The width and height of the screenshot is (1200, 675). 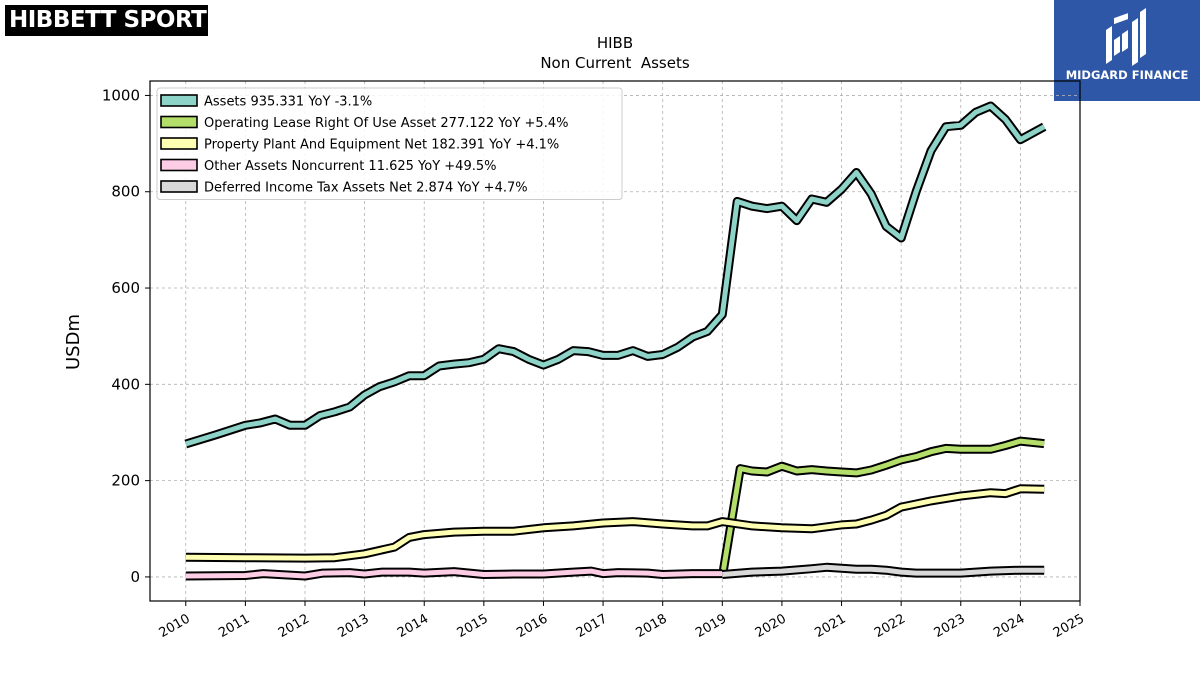 What do you see at coordinates (1009, 626) in the screenshot?
I see `x-tick-label: 2024` at bounding box center [1009, 626].